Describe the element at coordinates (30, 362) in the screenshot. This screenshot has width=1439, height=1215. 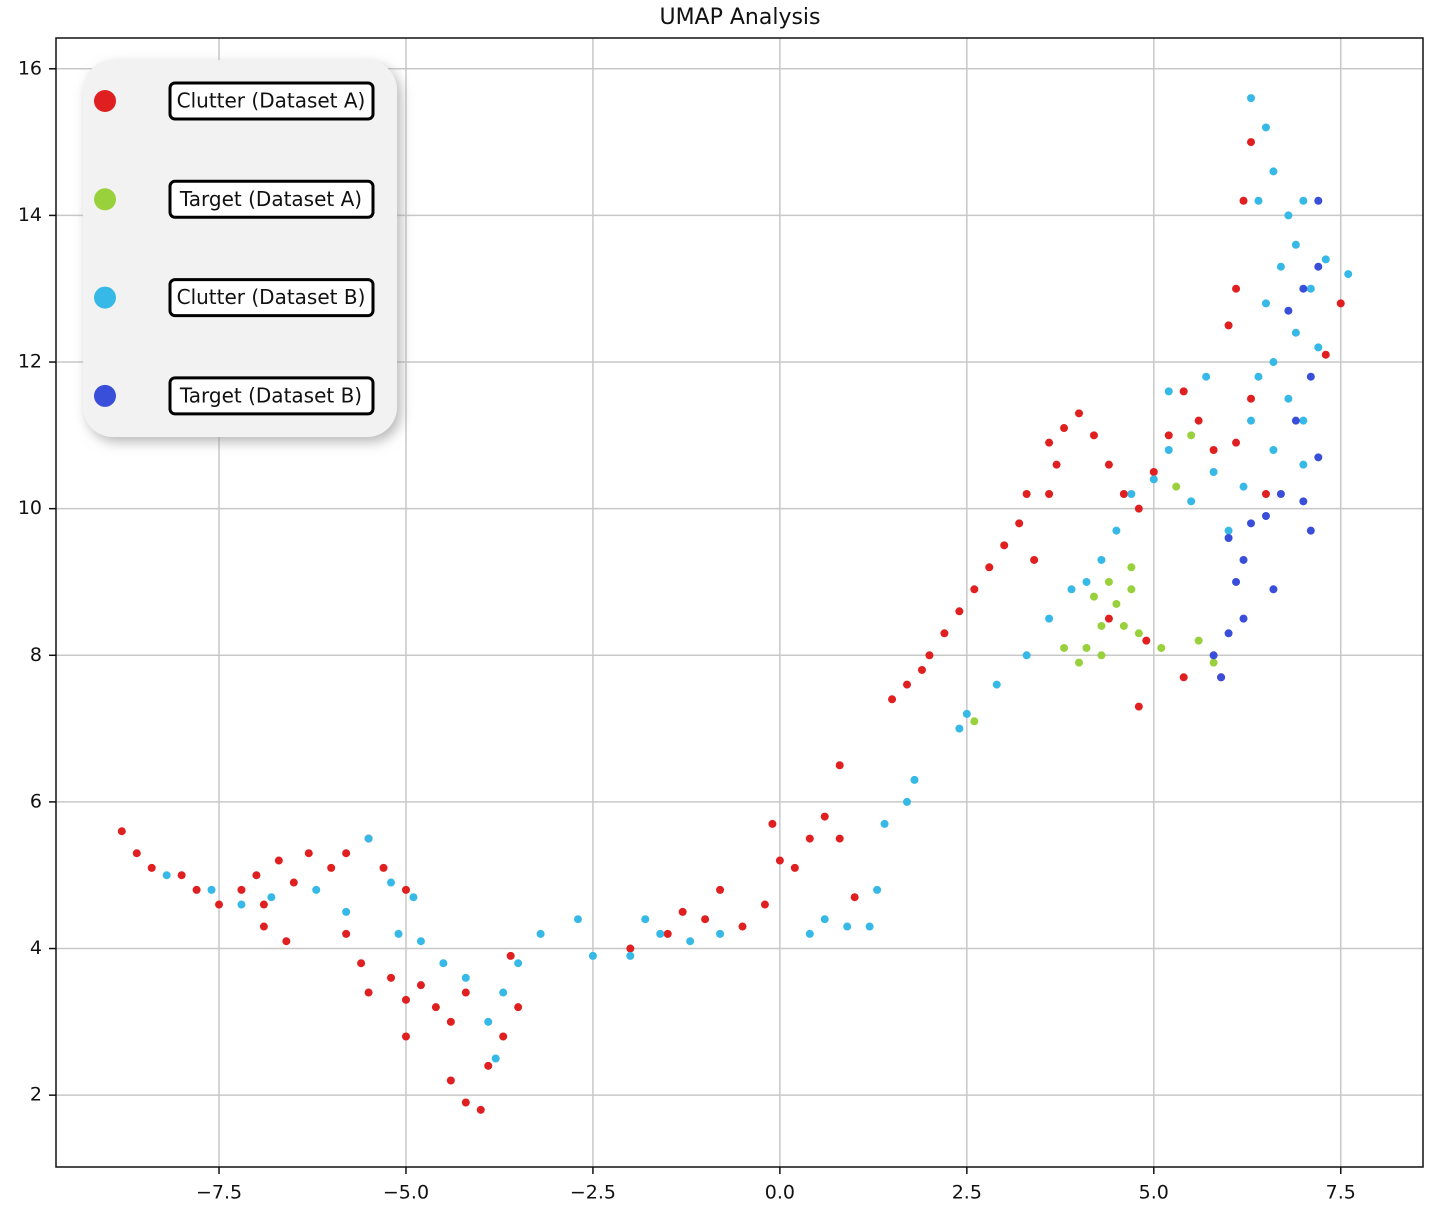
I see `y-tick-label: 12` at that location.